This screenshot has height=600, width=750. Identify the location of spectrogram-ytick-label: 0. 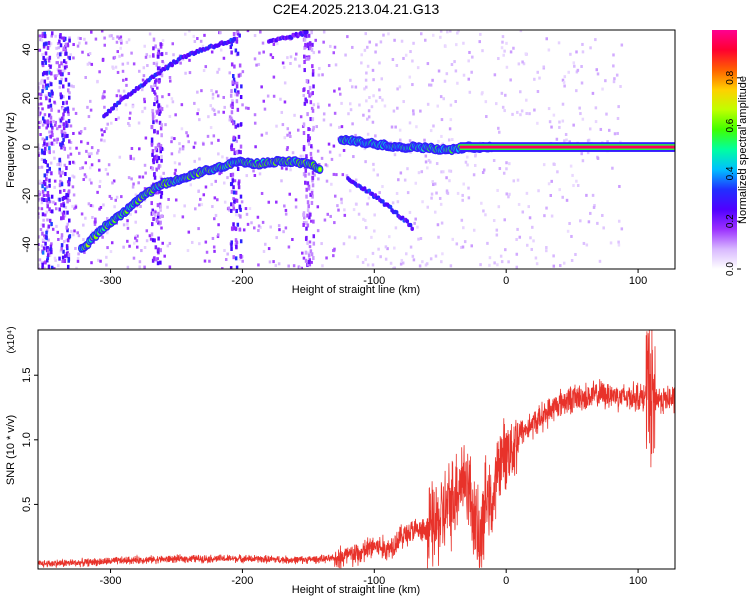
(27, 147).